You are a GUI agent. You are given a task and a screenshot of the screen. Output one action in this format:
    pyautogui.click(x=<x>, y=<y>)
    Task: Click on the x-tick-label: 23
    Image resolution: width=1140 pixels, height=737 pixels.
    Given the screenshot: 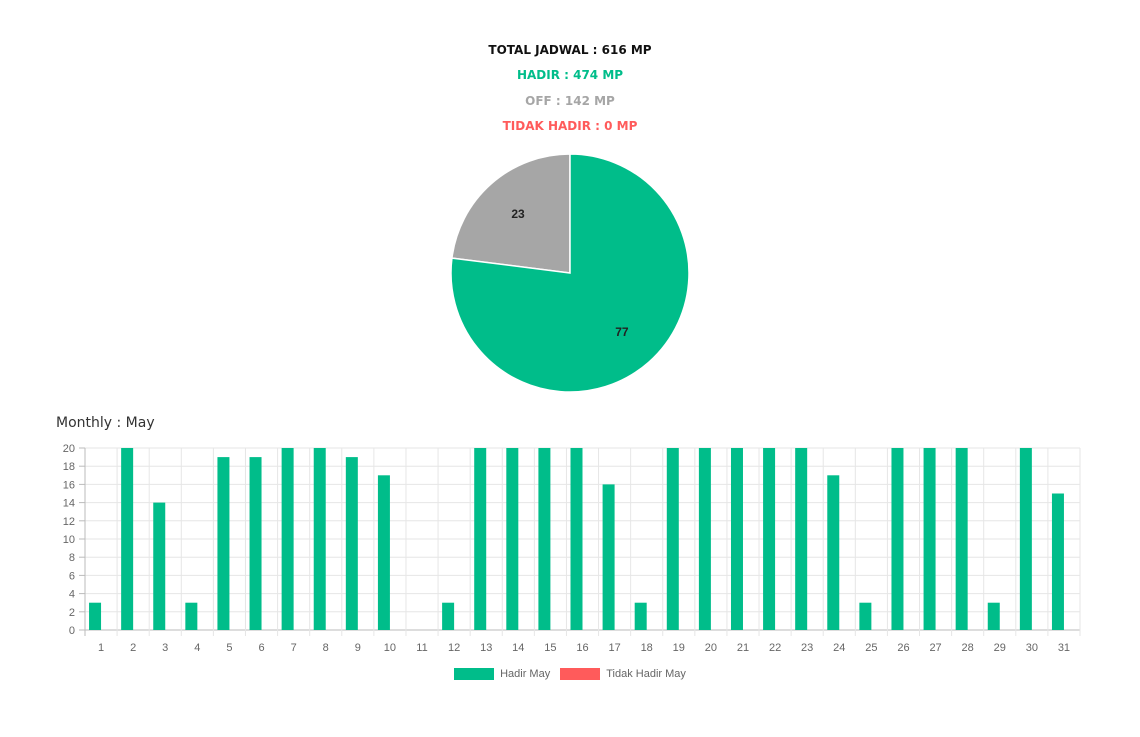 What is the action you would take?
    pyautogui.click(x=807, y=648)
    